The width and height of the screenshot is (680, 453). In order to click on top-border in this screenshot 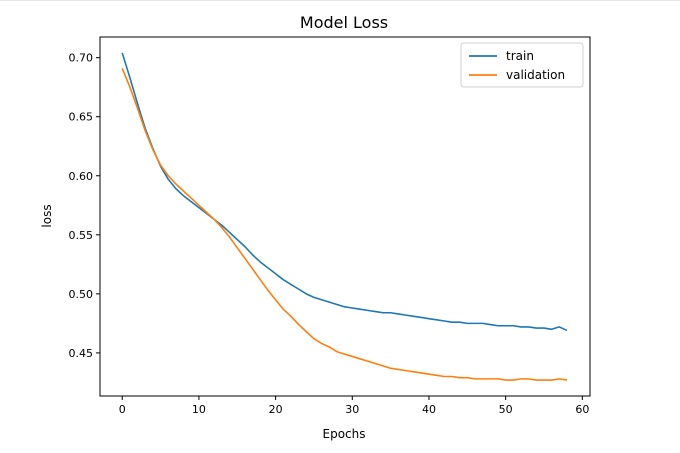, I will do `click(340, 0)`.